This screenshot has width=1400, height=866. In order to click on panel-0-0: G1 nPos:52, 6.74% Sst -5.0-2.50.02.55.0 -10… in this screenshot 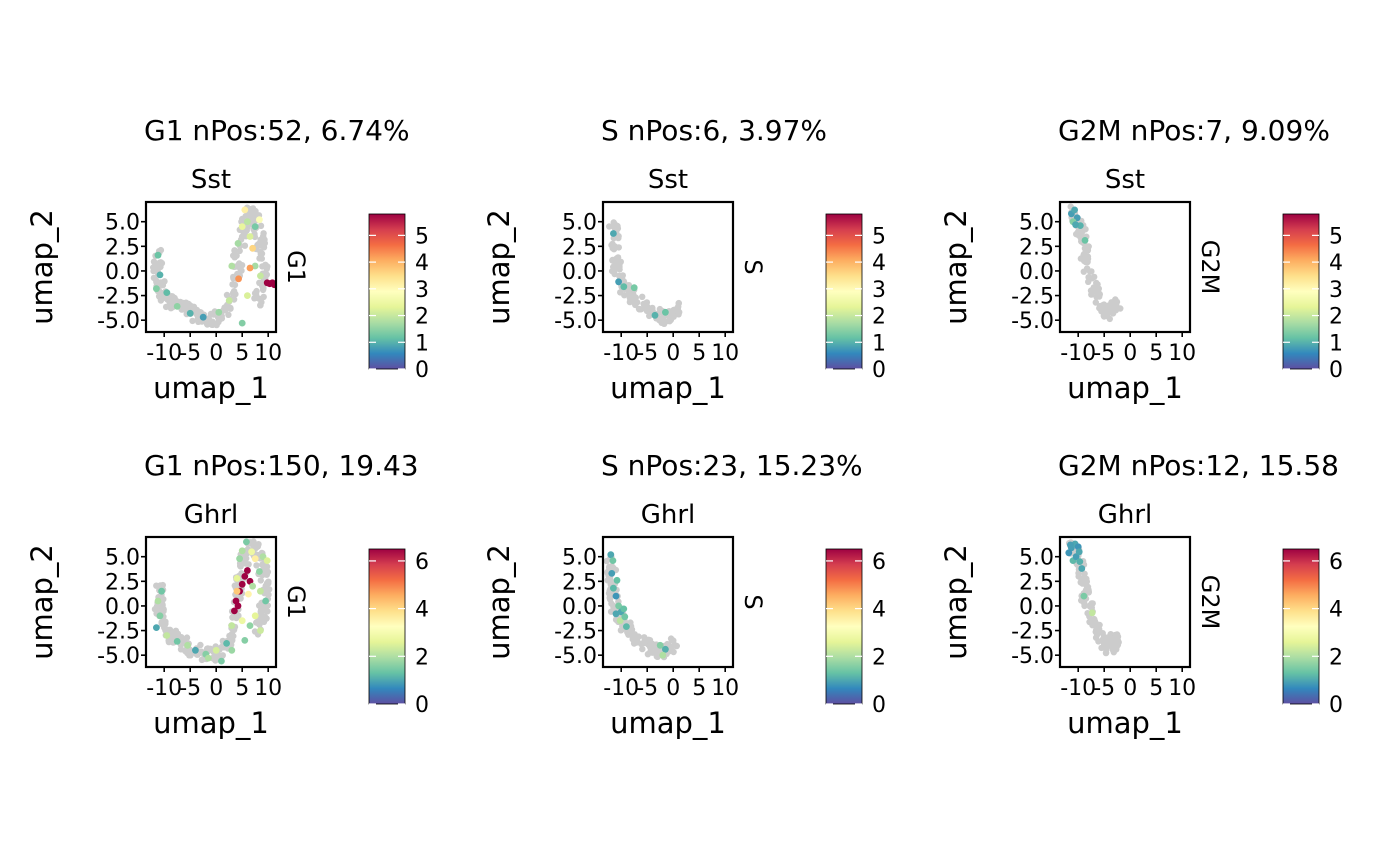, I will do `click(227, 259)`.